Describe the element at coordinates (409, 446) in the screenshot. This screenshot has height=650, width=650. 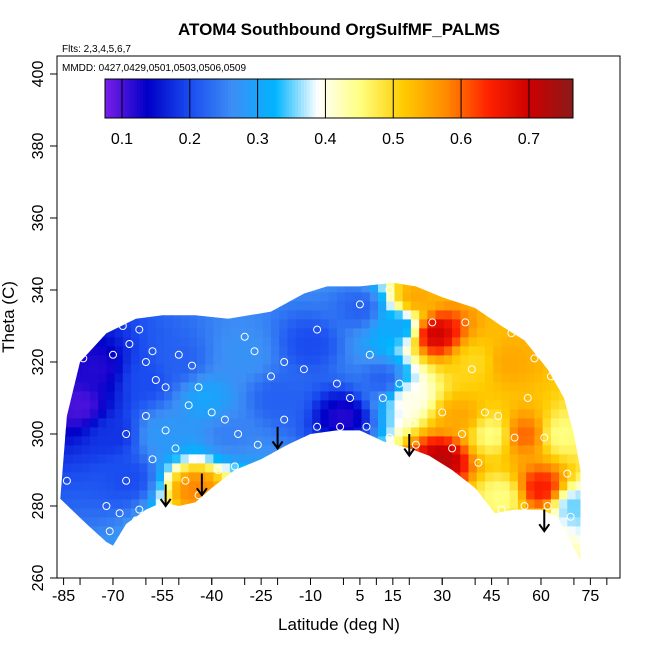
I see `surface-arrow` at that location.